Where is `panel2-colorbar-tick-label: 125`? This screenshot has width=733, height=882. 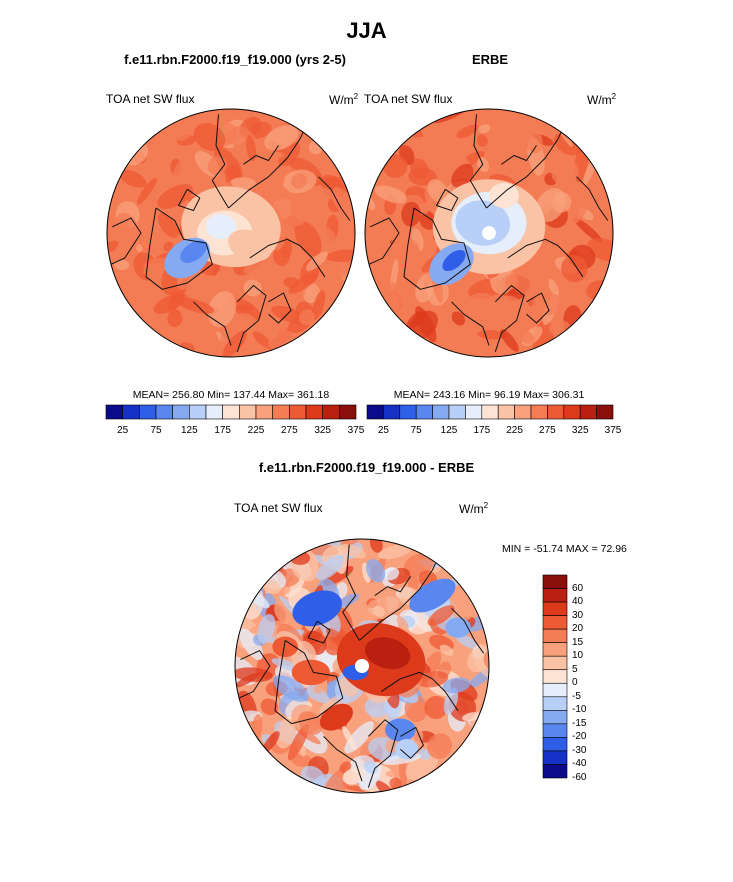 panel2-colorbar-tick-label: 125 is located at coordinates (449, 430).